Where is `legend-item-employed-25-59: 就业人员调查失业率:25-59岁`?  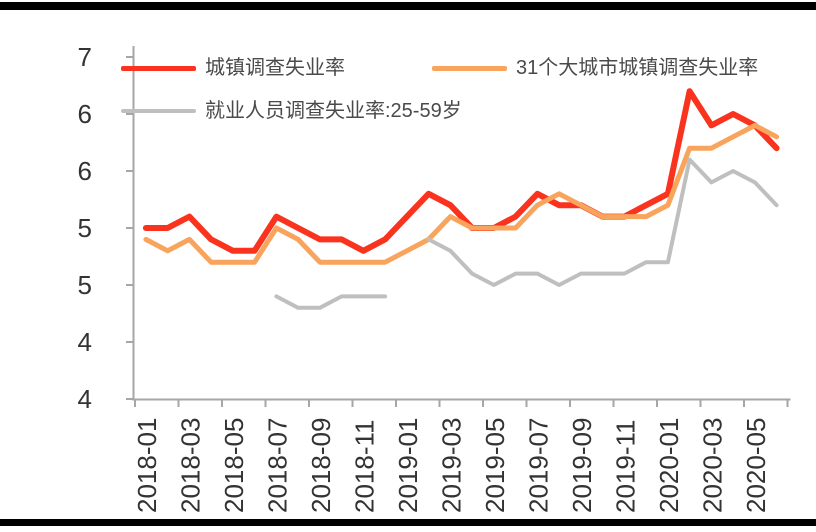 legend-item-employed-25-59: 就业人员调查失业率:25-59岁 is located at coordinates (291, 111).